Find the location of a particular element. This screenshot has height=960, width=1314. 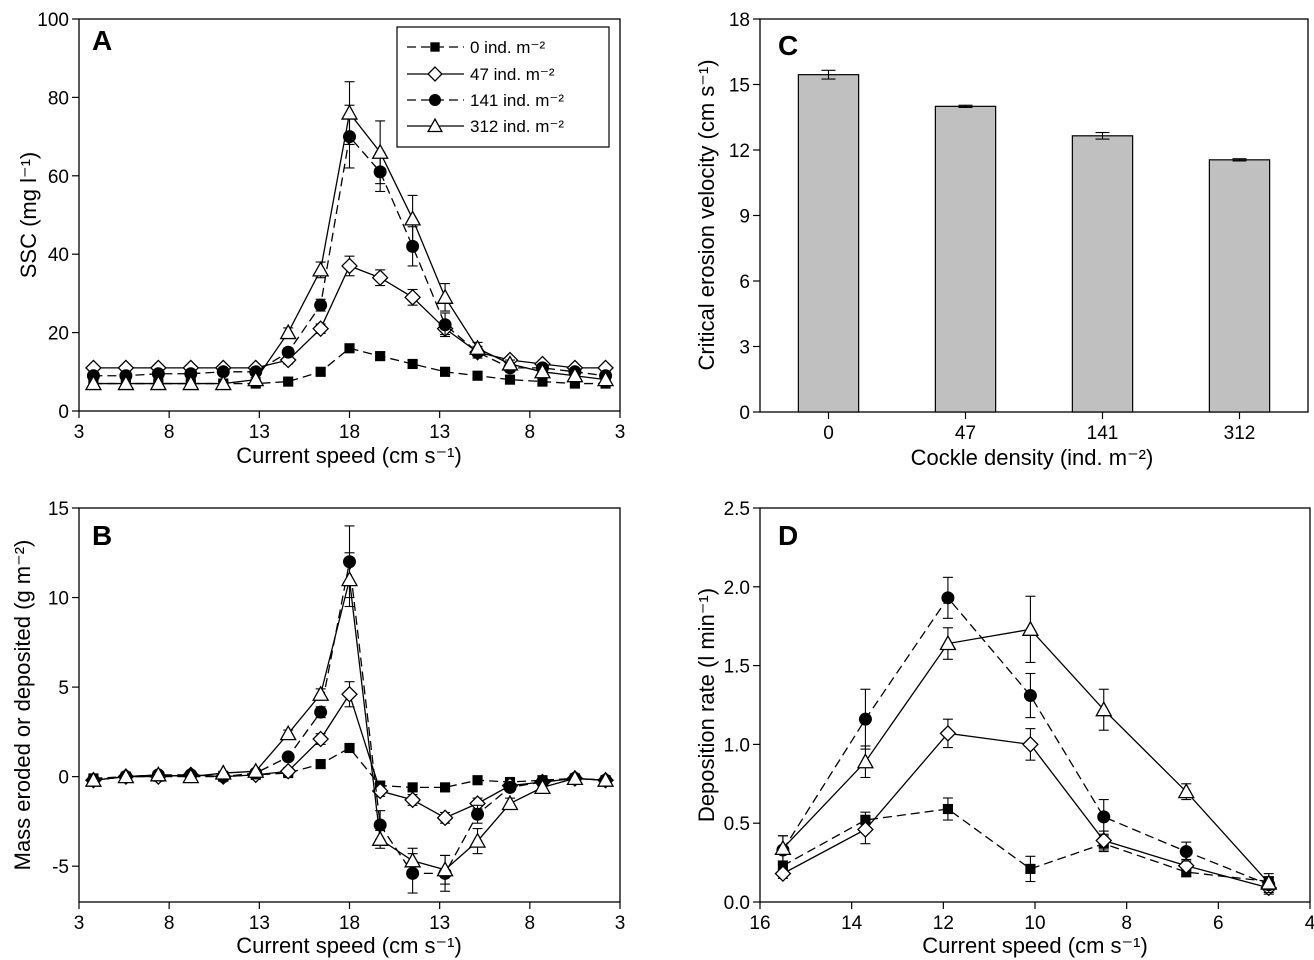

legend-entry-1: 47 ind. m⁻² is located at coordinates (512, 74).